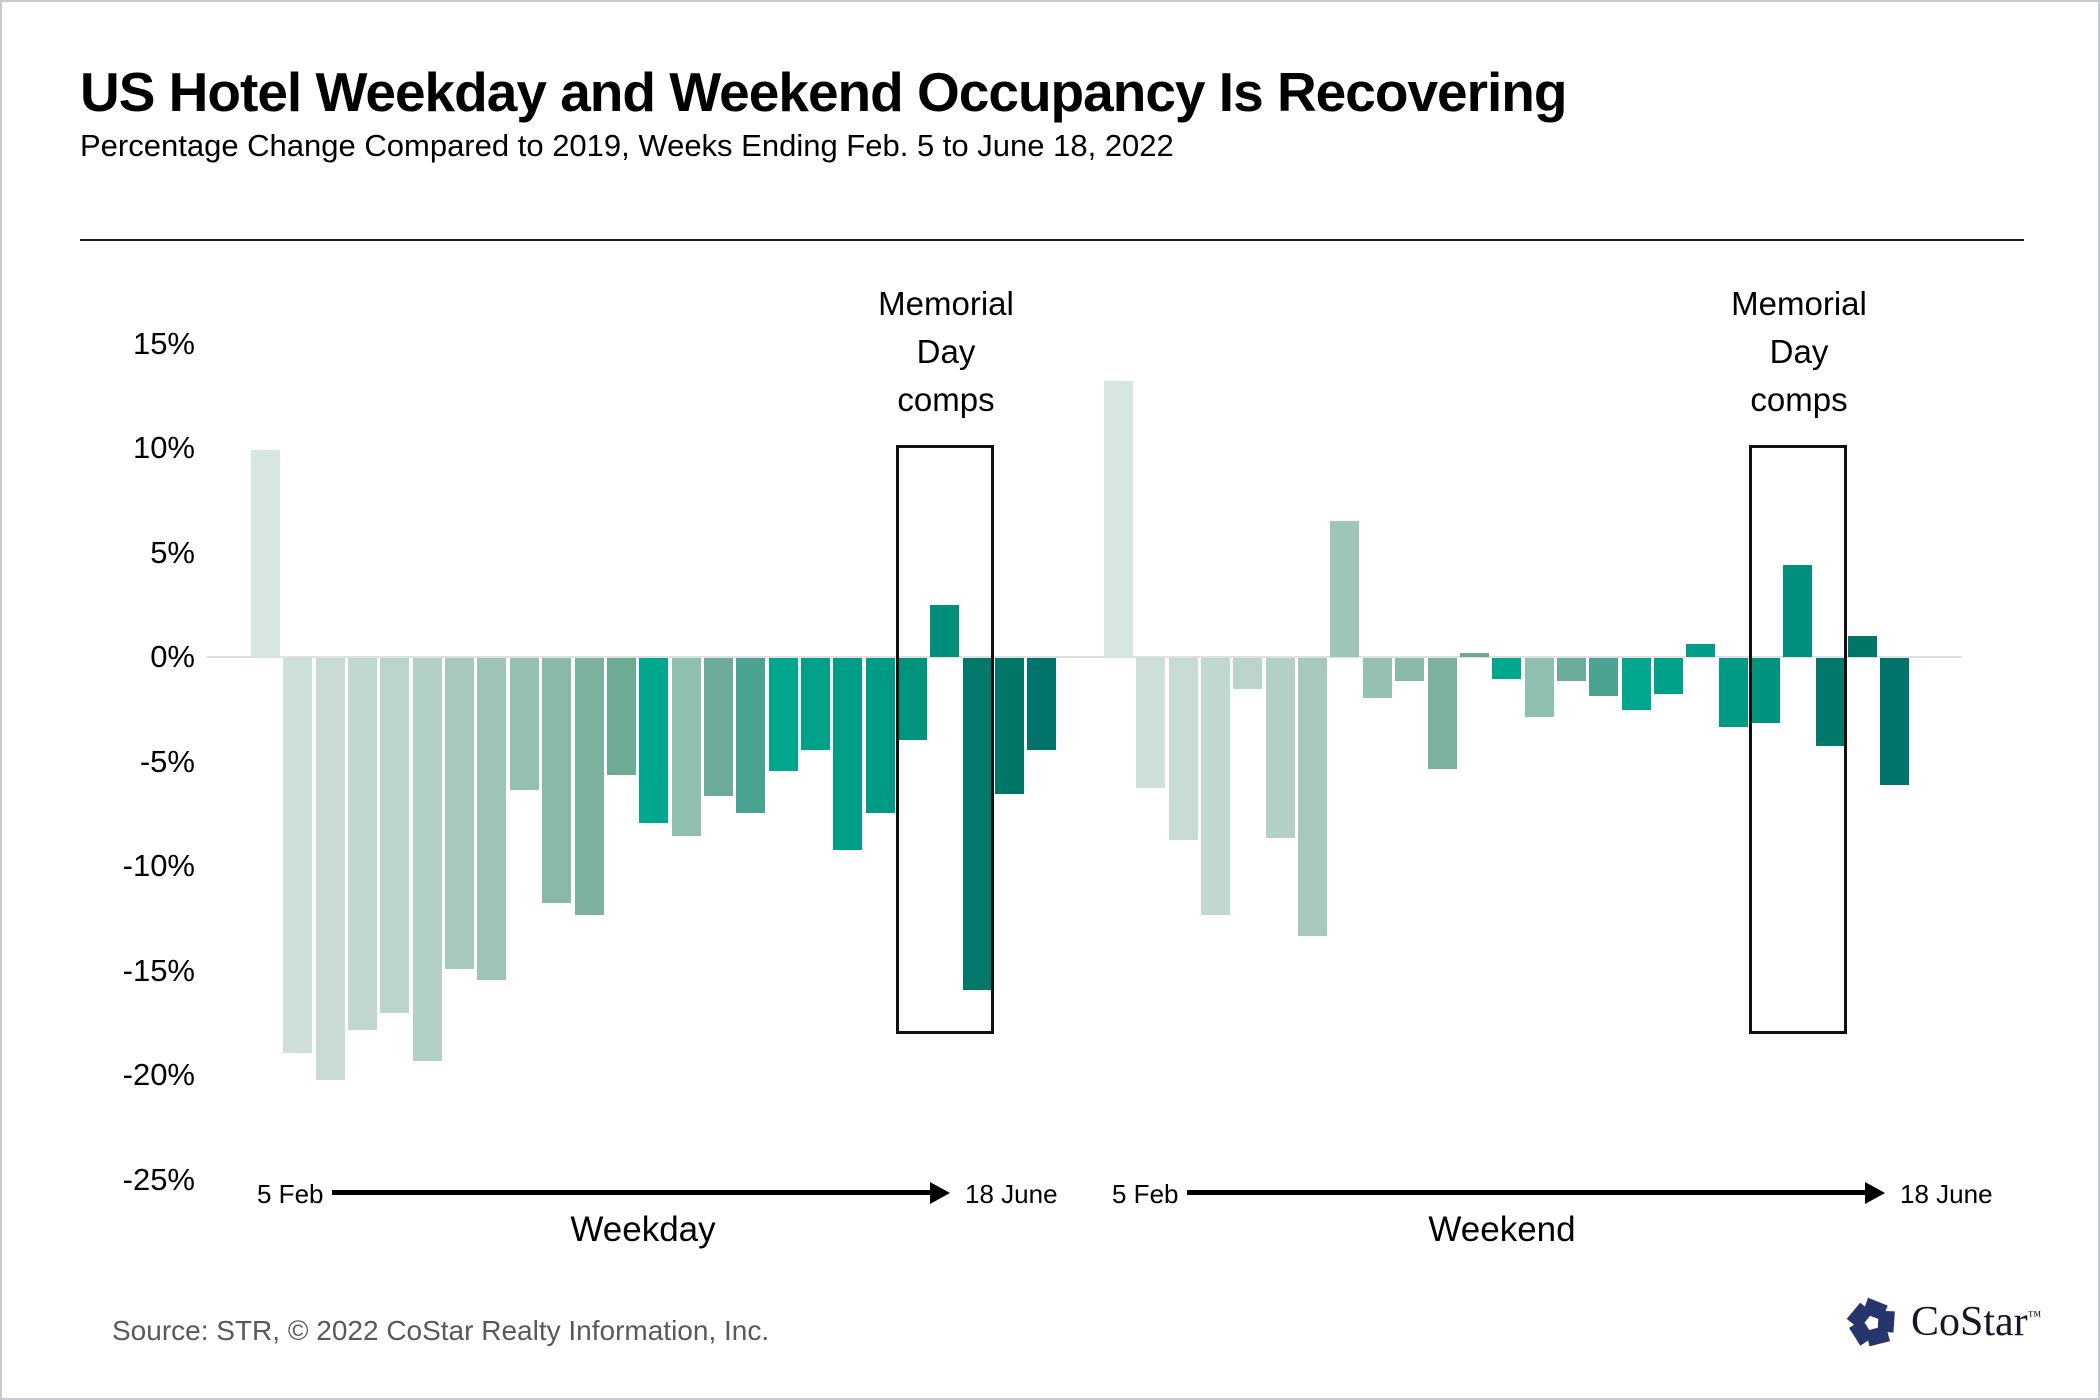 The width and height of the screenshot is (2100, 1400). I want to click on weekday-start-date-label: 5 Feb, so click(290, 1194).